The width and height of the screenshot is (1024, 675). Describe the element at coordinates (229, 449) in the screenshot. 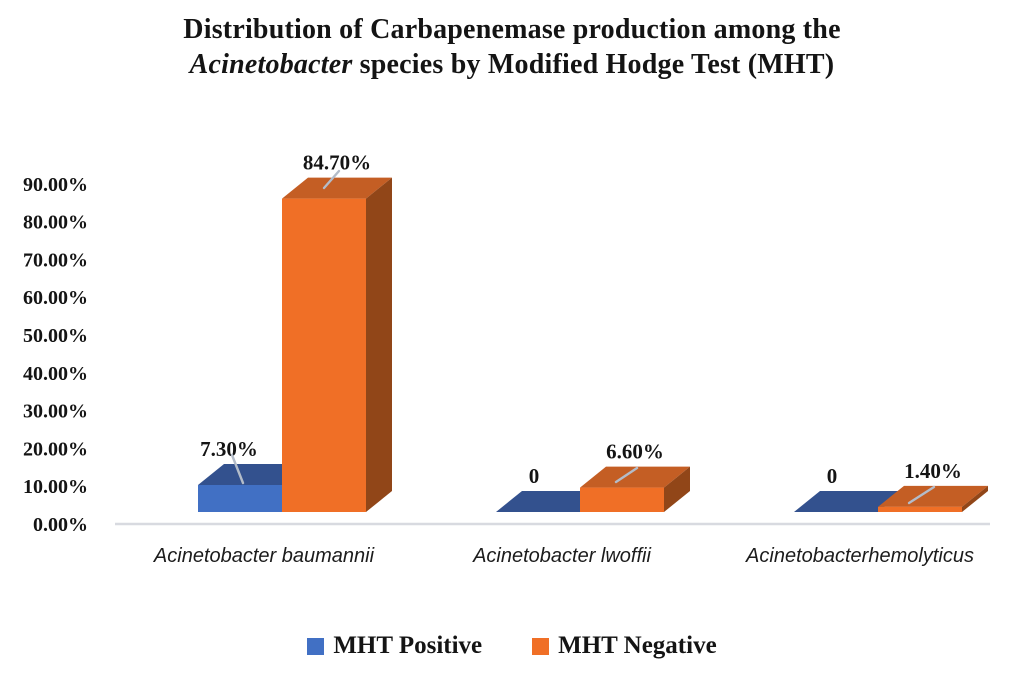

I see `data-label: 7.30%` at that location.